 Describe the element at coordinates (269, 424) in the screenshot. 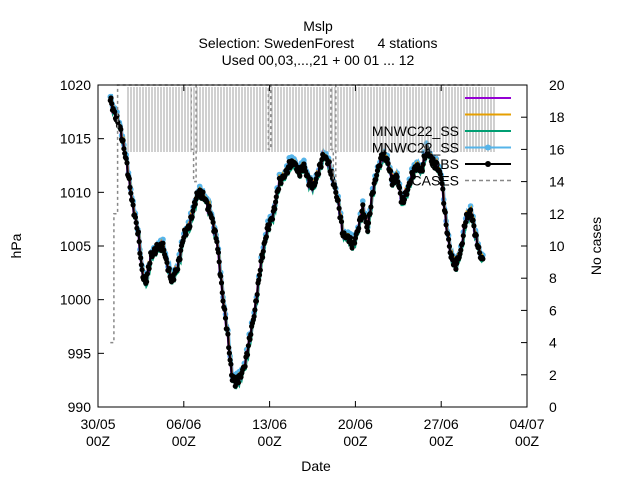

I see `x-tick-label-date: 13/06` at that location.